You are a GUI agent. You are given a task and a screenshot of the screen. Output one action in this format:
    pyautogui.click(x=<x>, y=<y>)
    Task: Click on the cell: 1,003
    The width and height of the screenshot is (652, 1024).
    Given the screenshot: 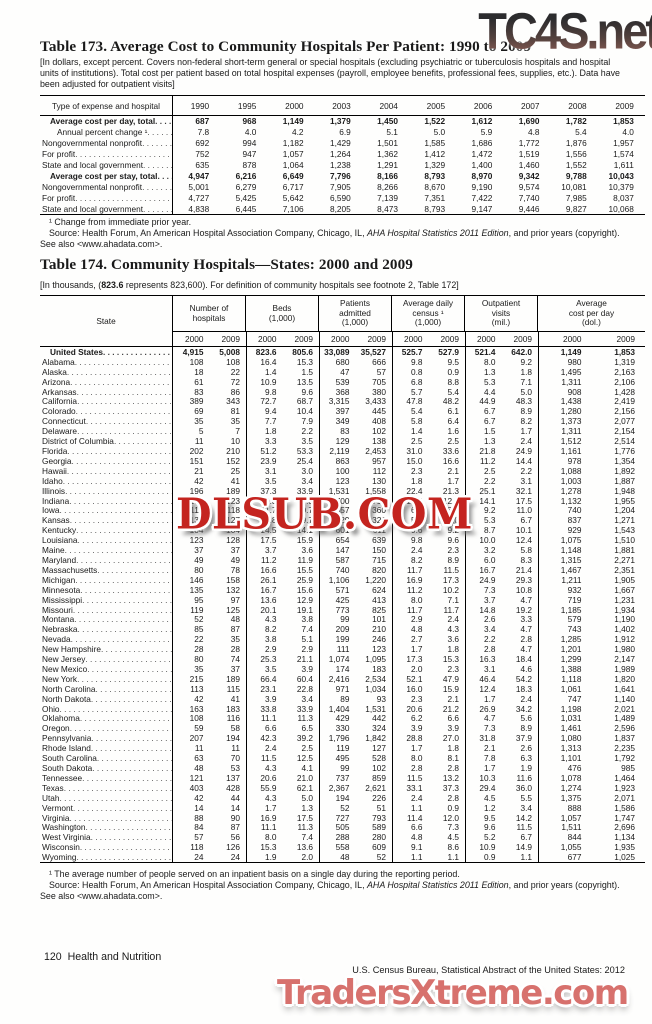 What is the action you would take?
    pyautogui.click(x=565, y=481)
    